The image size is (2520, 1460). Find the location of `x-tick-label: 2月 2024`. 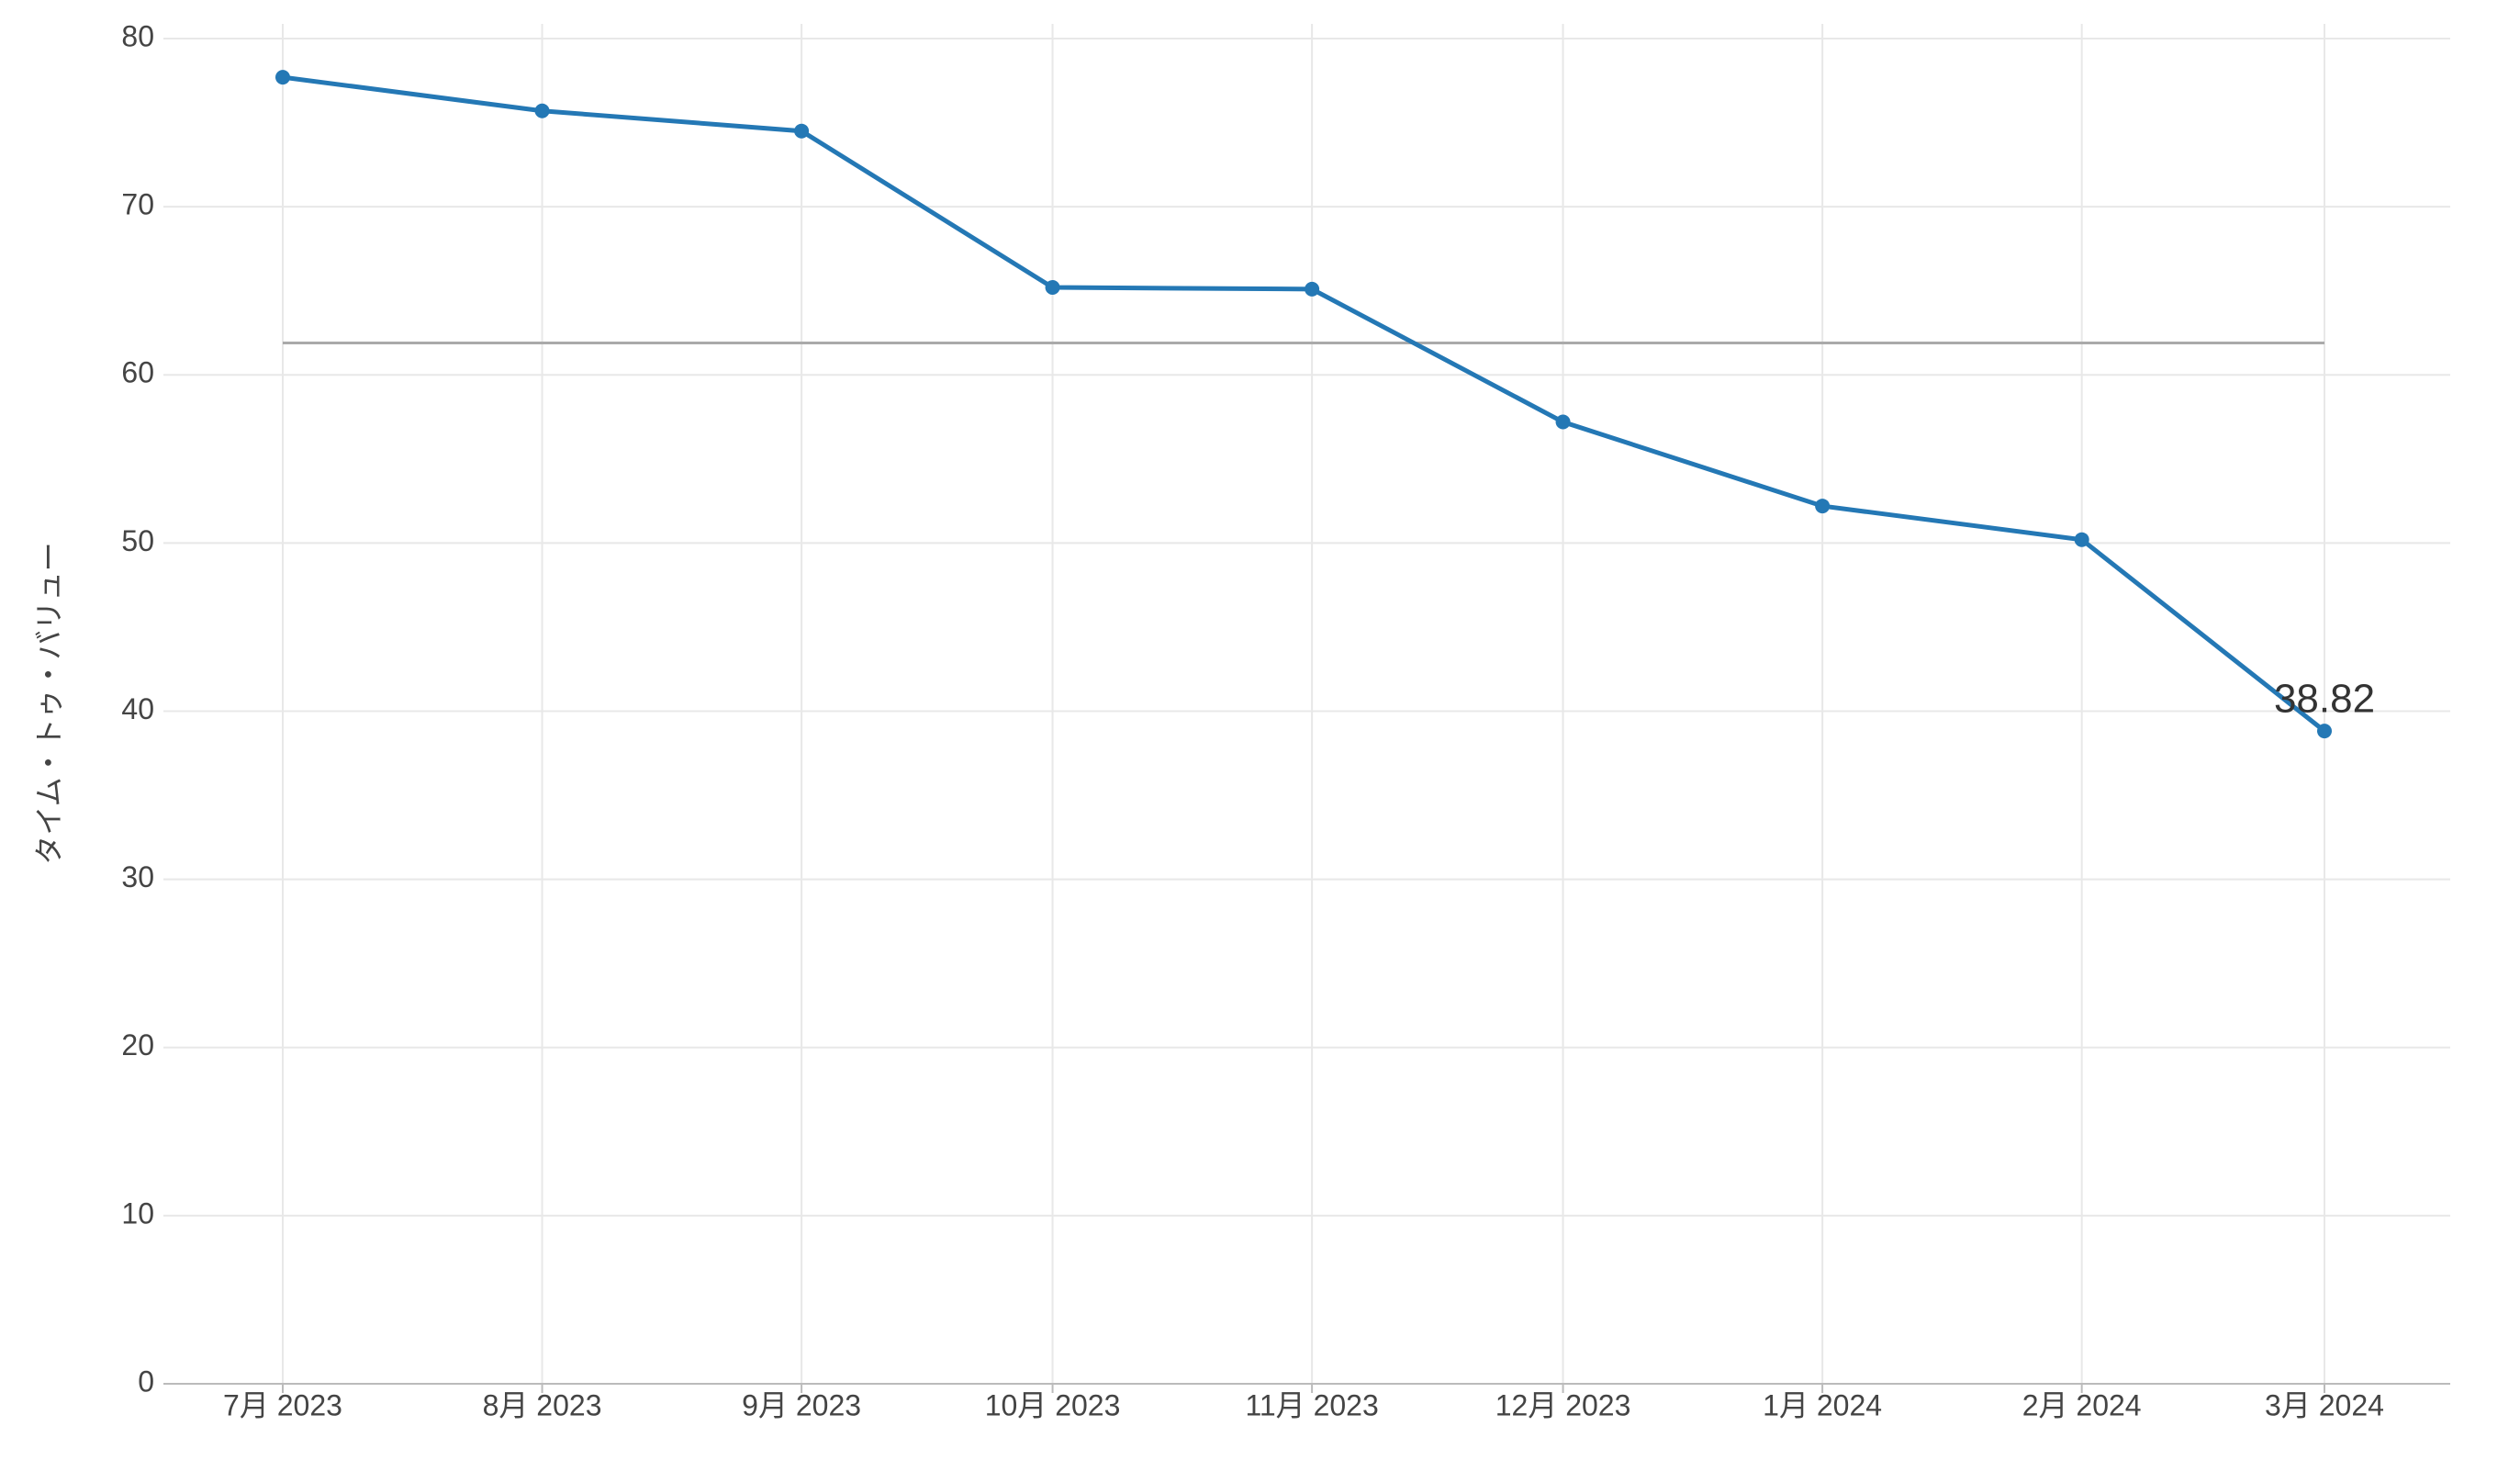

x-tick-label: 2月 2024 is located at coordinates (2082, 1404).